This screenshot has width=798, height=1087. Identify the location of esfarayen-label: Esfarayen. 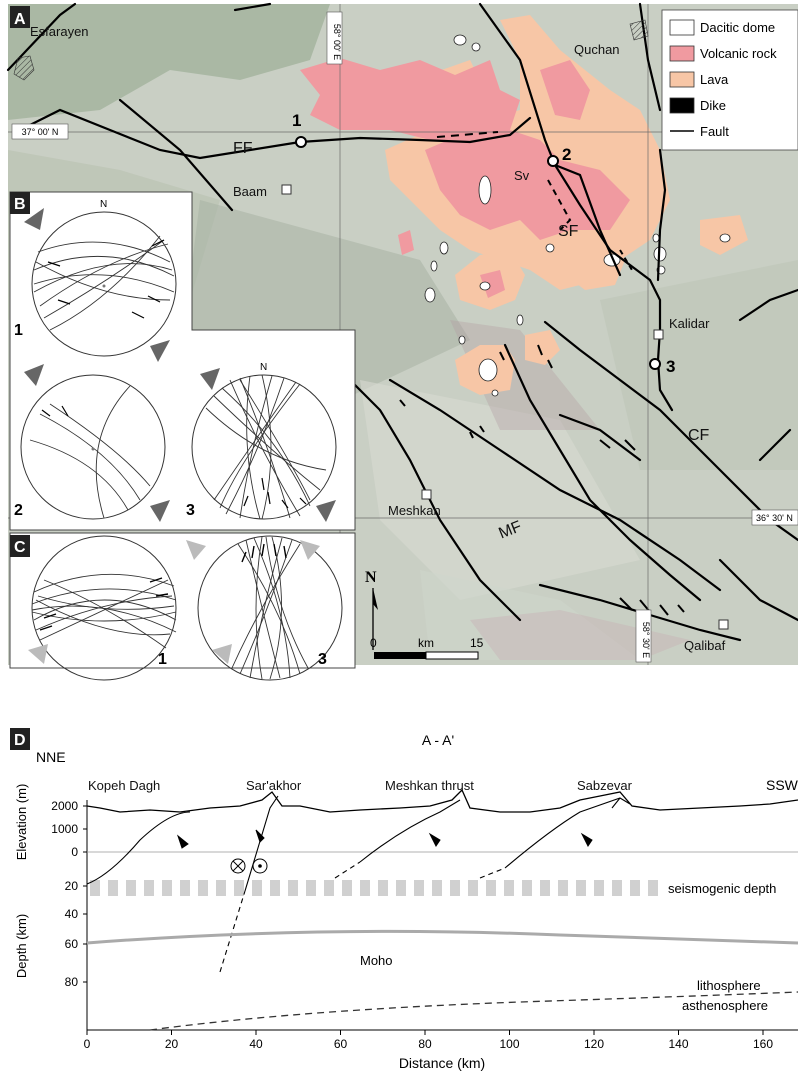
(59, 31).